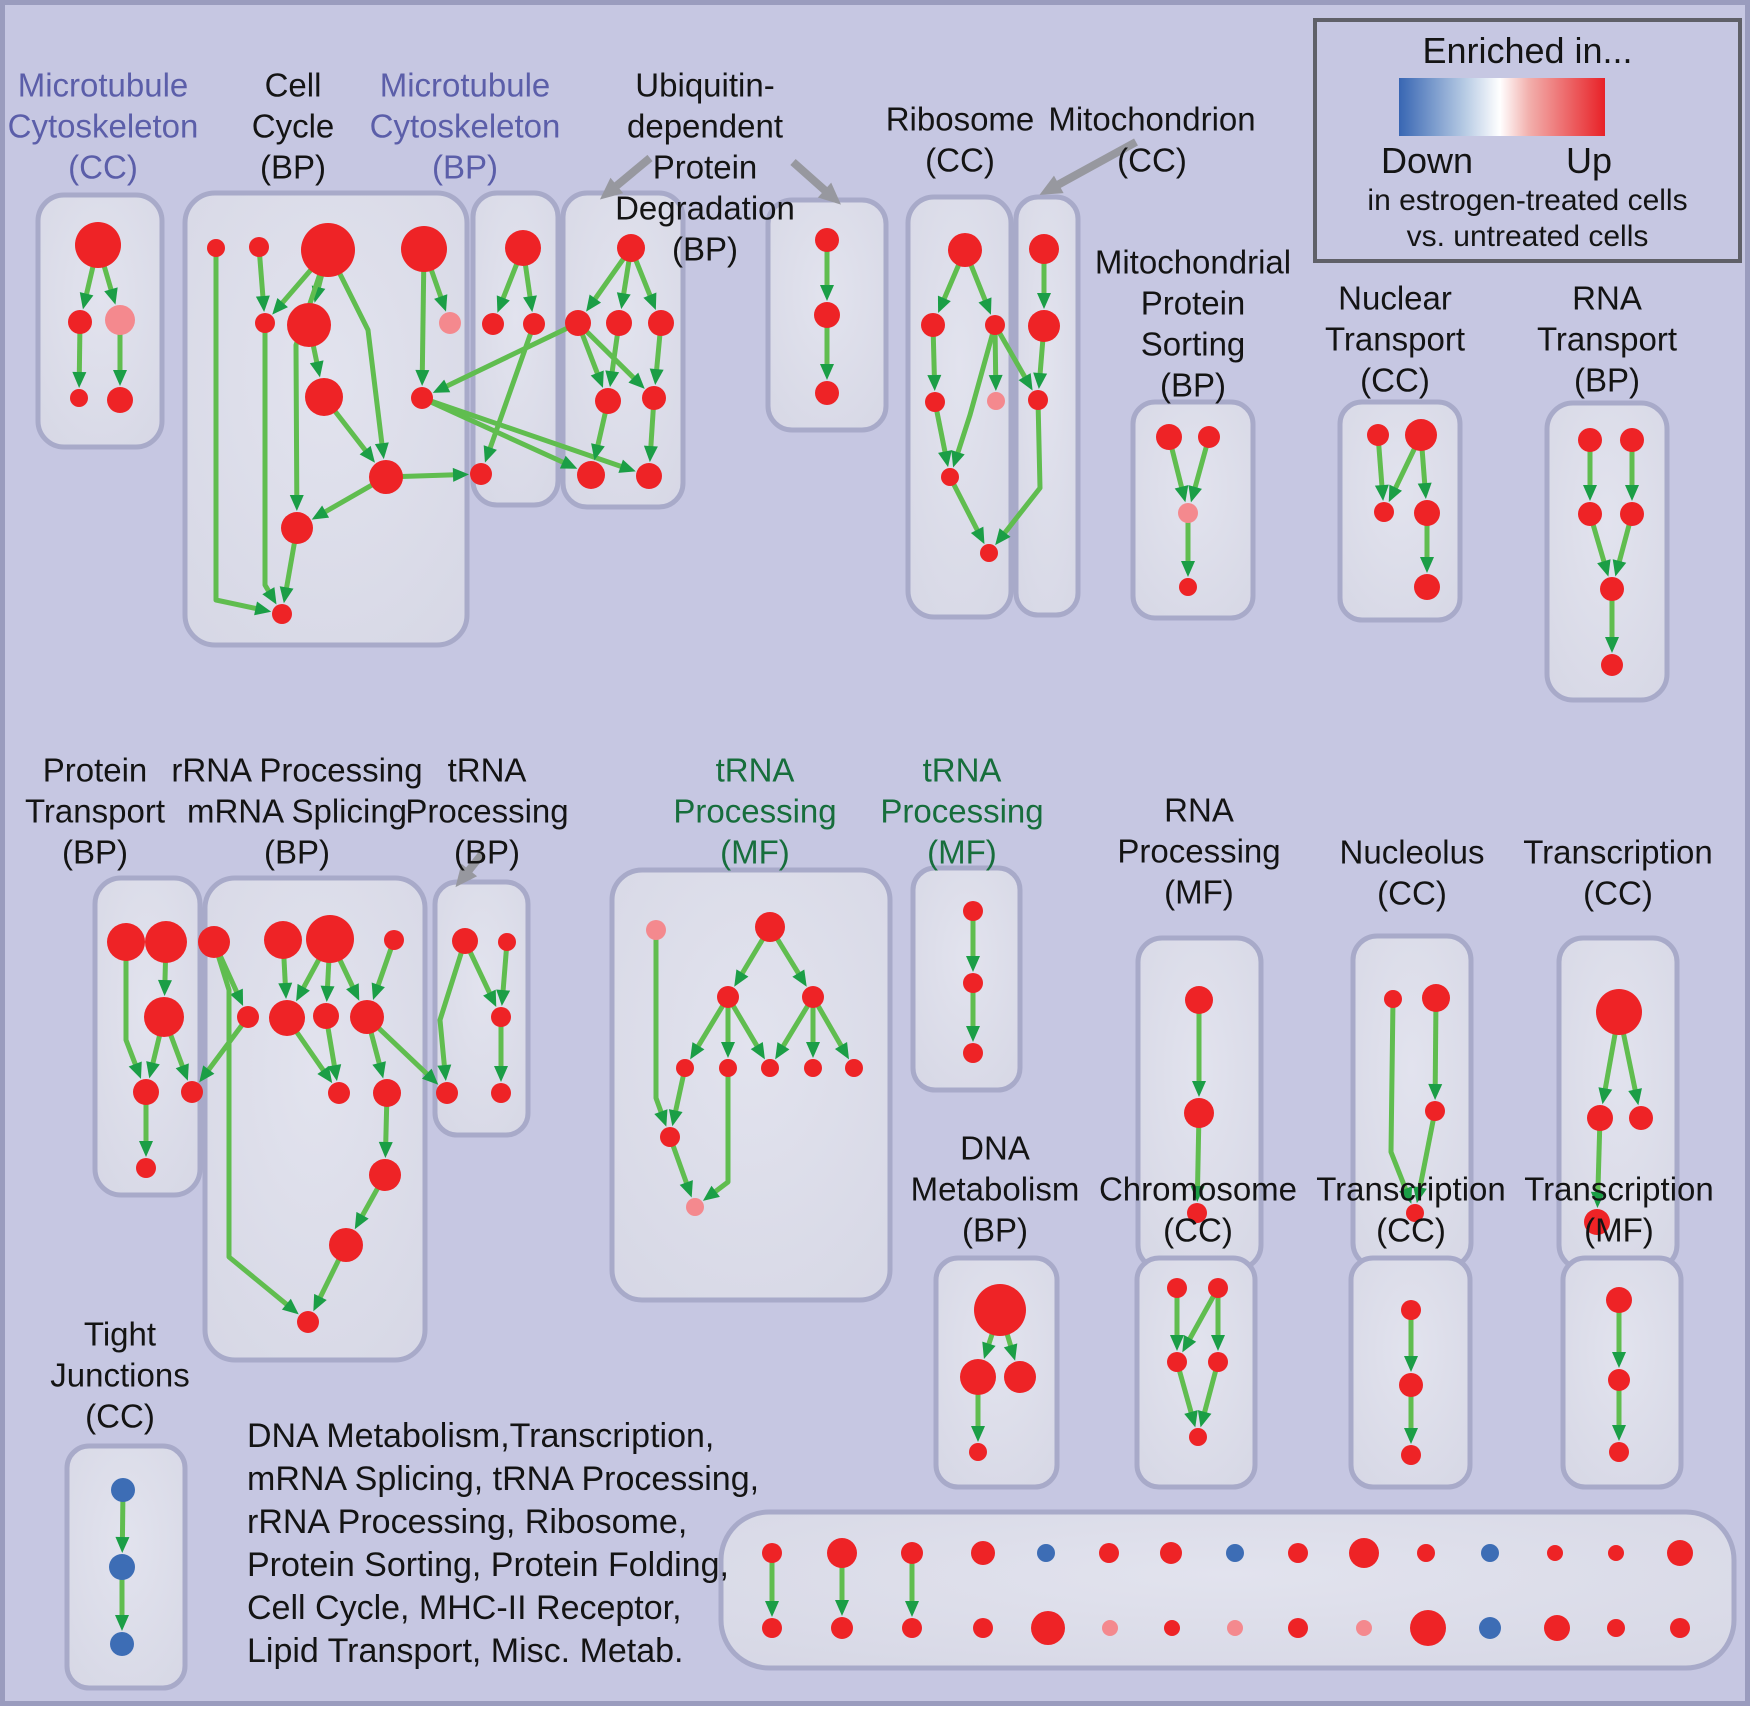  What do you see at coordinates (464, 1608) in the screenshot?
I see `annotation-line-5: Cell Cycle, MHC-II Receptor,` at bounding box center [464, 1608].